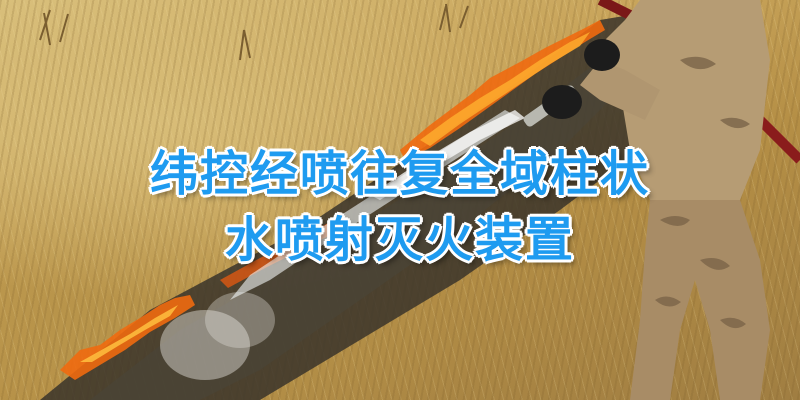 This screenshot has width=800, height=400. What do you see at coordinates (129, 333) in the screenshot?
I see `fire-line-lower-glow` at bounding box center [129, 333].